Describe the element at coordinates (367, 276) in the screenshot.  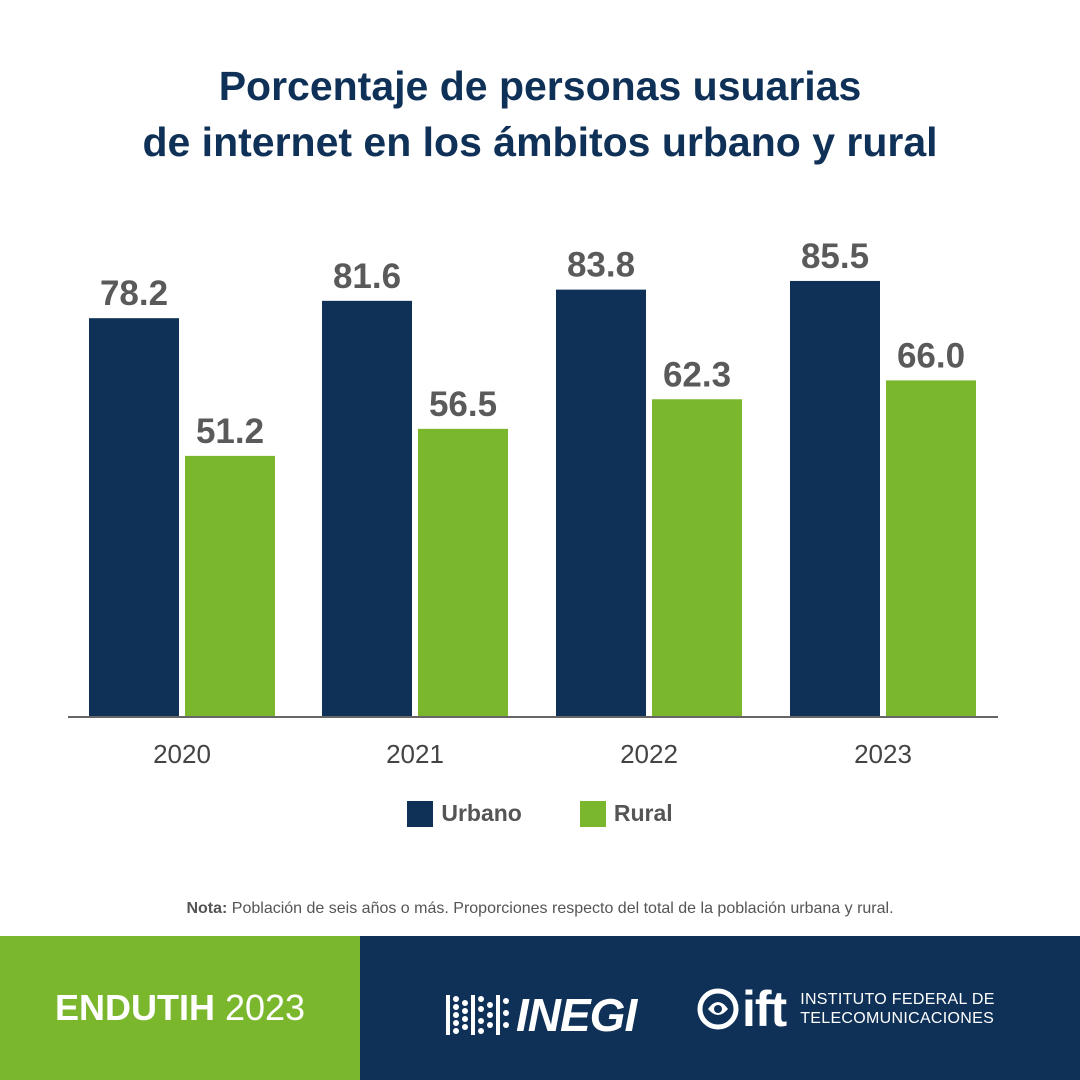
I see `data-label-urbano-2021: 81.6` at that location.